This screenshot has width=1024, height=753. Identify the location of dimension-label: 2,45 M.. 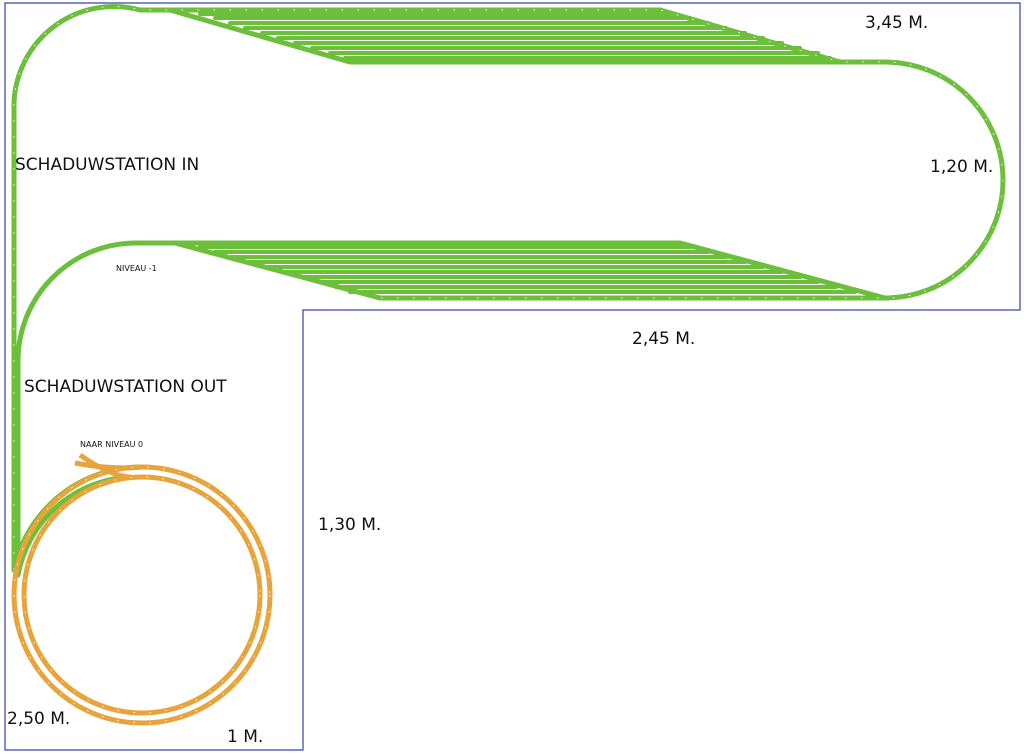
(663, 339).